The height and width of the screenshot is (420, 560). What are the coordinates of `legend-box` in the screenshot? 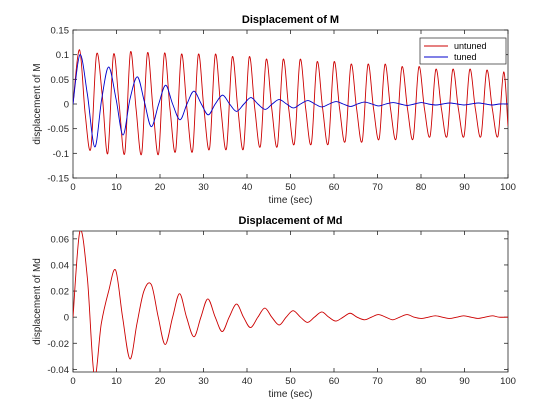 It's located at (463, 51).